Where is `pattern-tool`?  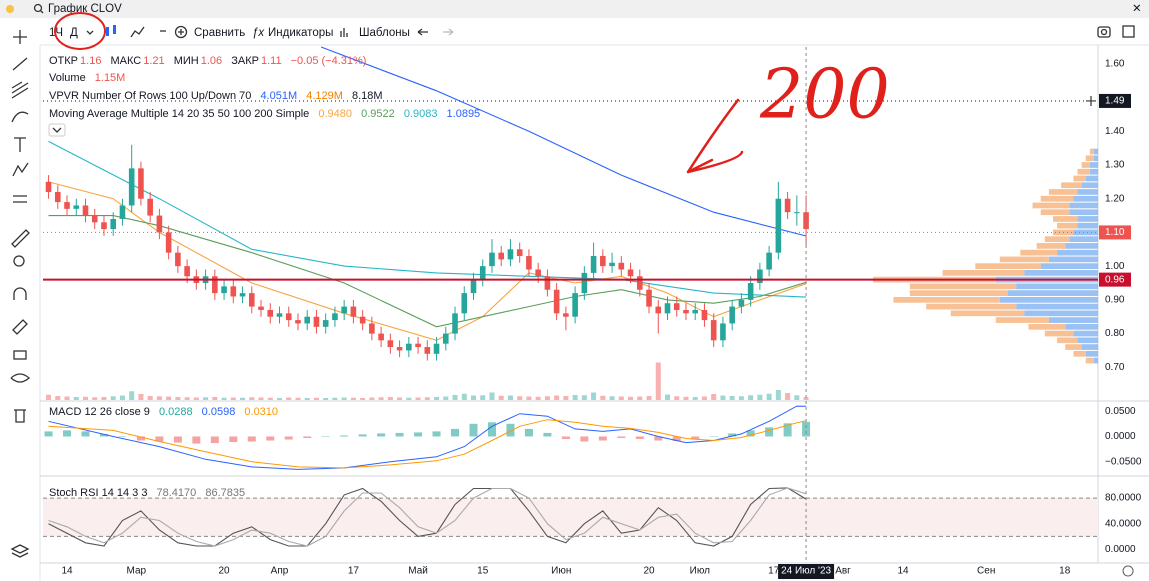
pattern-tool is located at coordinates (20, 169).